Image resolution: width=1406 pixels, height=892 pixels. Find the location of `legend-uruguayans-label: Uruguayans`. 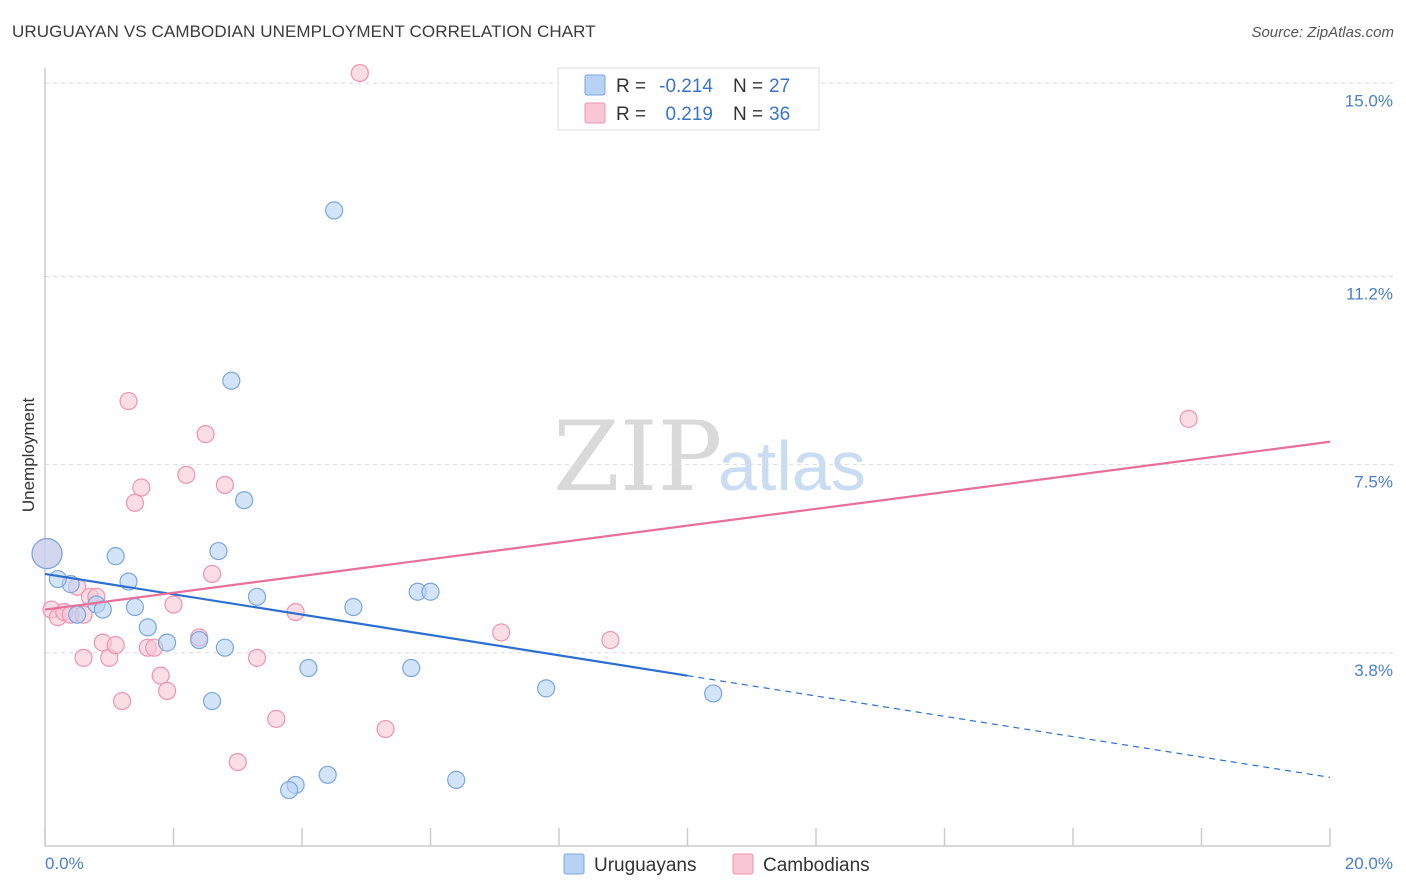

legend-uruguayans-label: Uruguayans is located at coordinates (645, 865).